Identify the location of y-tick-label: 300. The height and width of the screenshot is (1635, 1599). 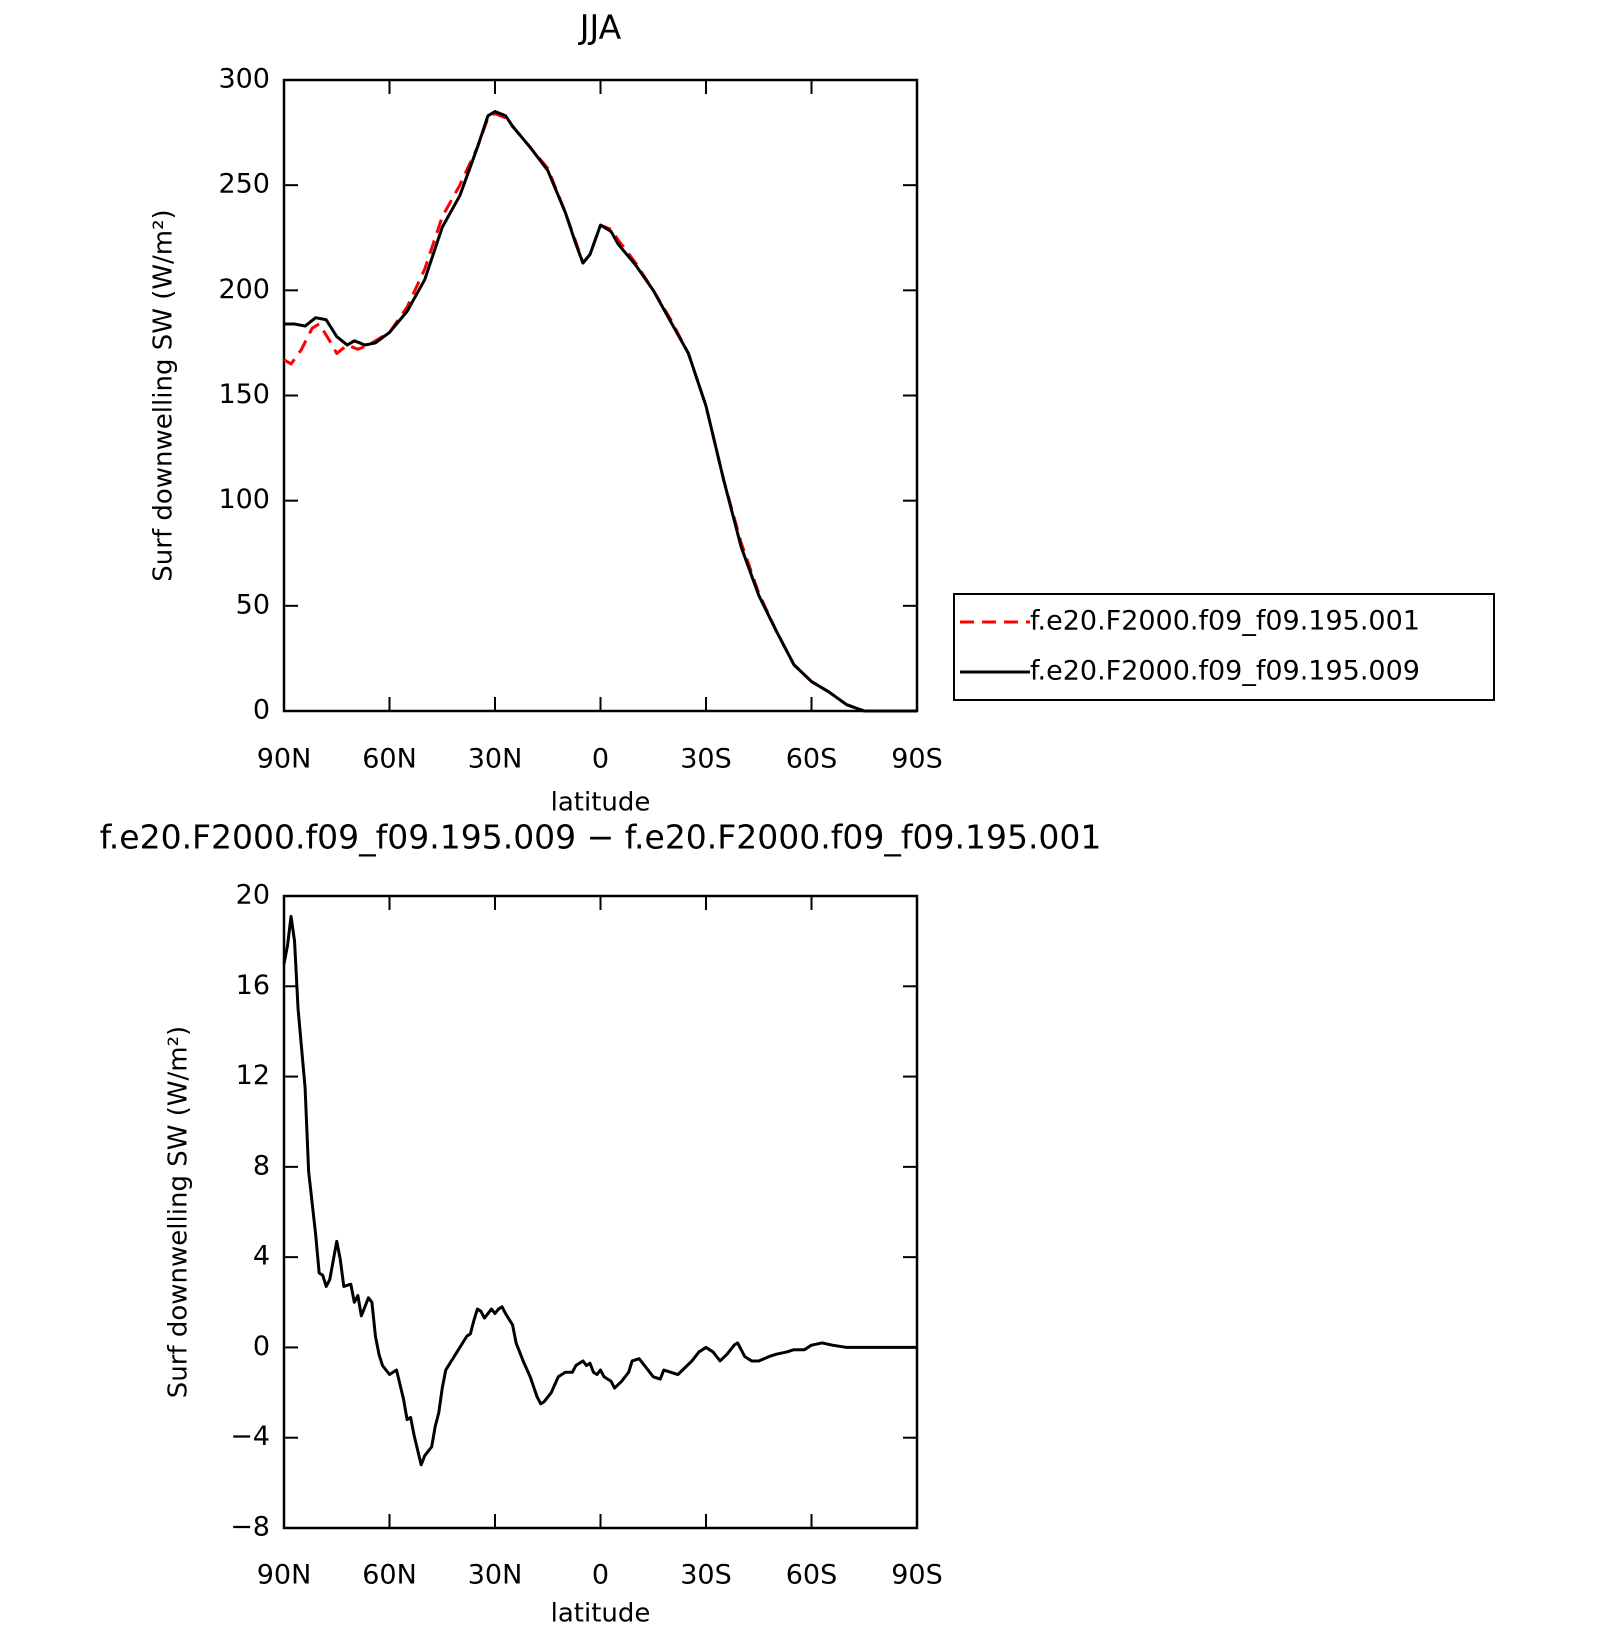
(244, 79).